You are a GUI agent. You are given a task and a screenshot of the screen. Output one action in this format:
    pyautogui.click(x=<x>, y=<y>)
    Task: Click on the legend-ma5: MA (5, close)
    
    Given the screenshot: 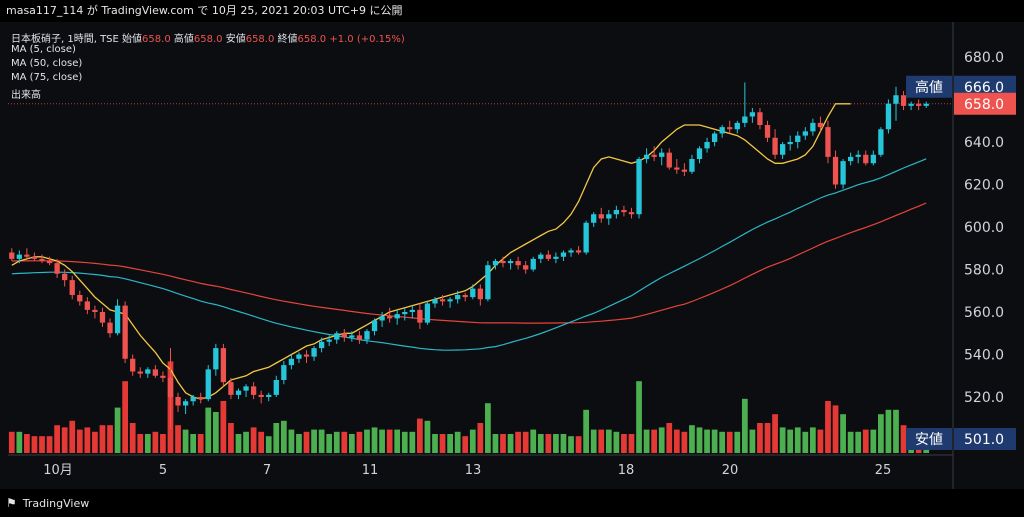 What is the action you would take?
    pyautogui.click(x=43, y=49)
    